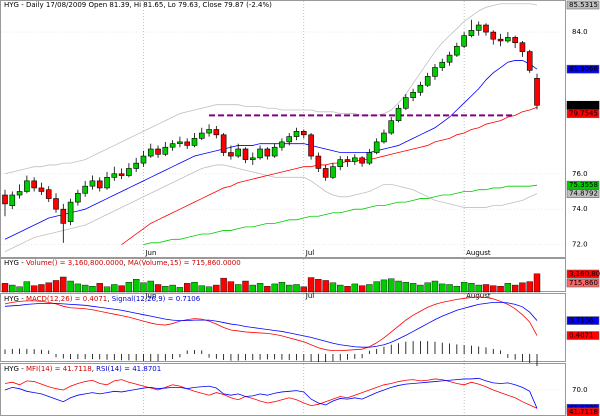  I want to click on value-box-label: 0.7106, so click(581, 321).